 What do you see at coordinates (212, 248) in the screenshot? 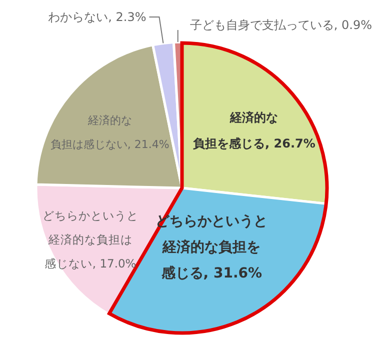
I see `slice-label: どちらかというと経済的な負担を感じる, 31.6%` at bounding box center [212, 248].